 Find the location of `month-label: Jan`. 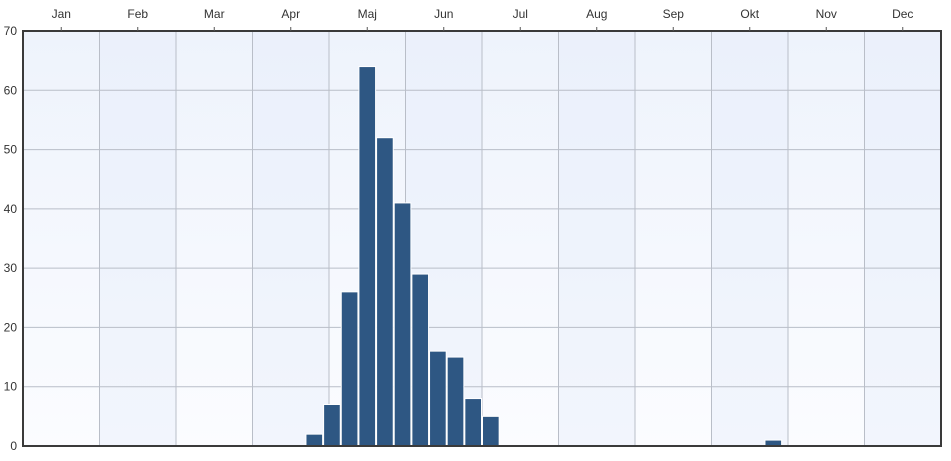

month-label: Jan is located at coordinates (61, 14).